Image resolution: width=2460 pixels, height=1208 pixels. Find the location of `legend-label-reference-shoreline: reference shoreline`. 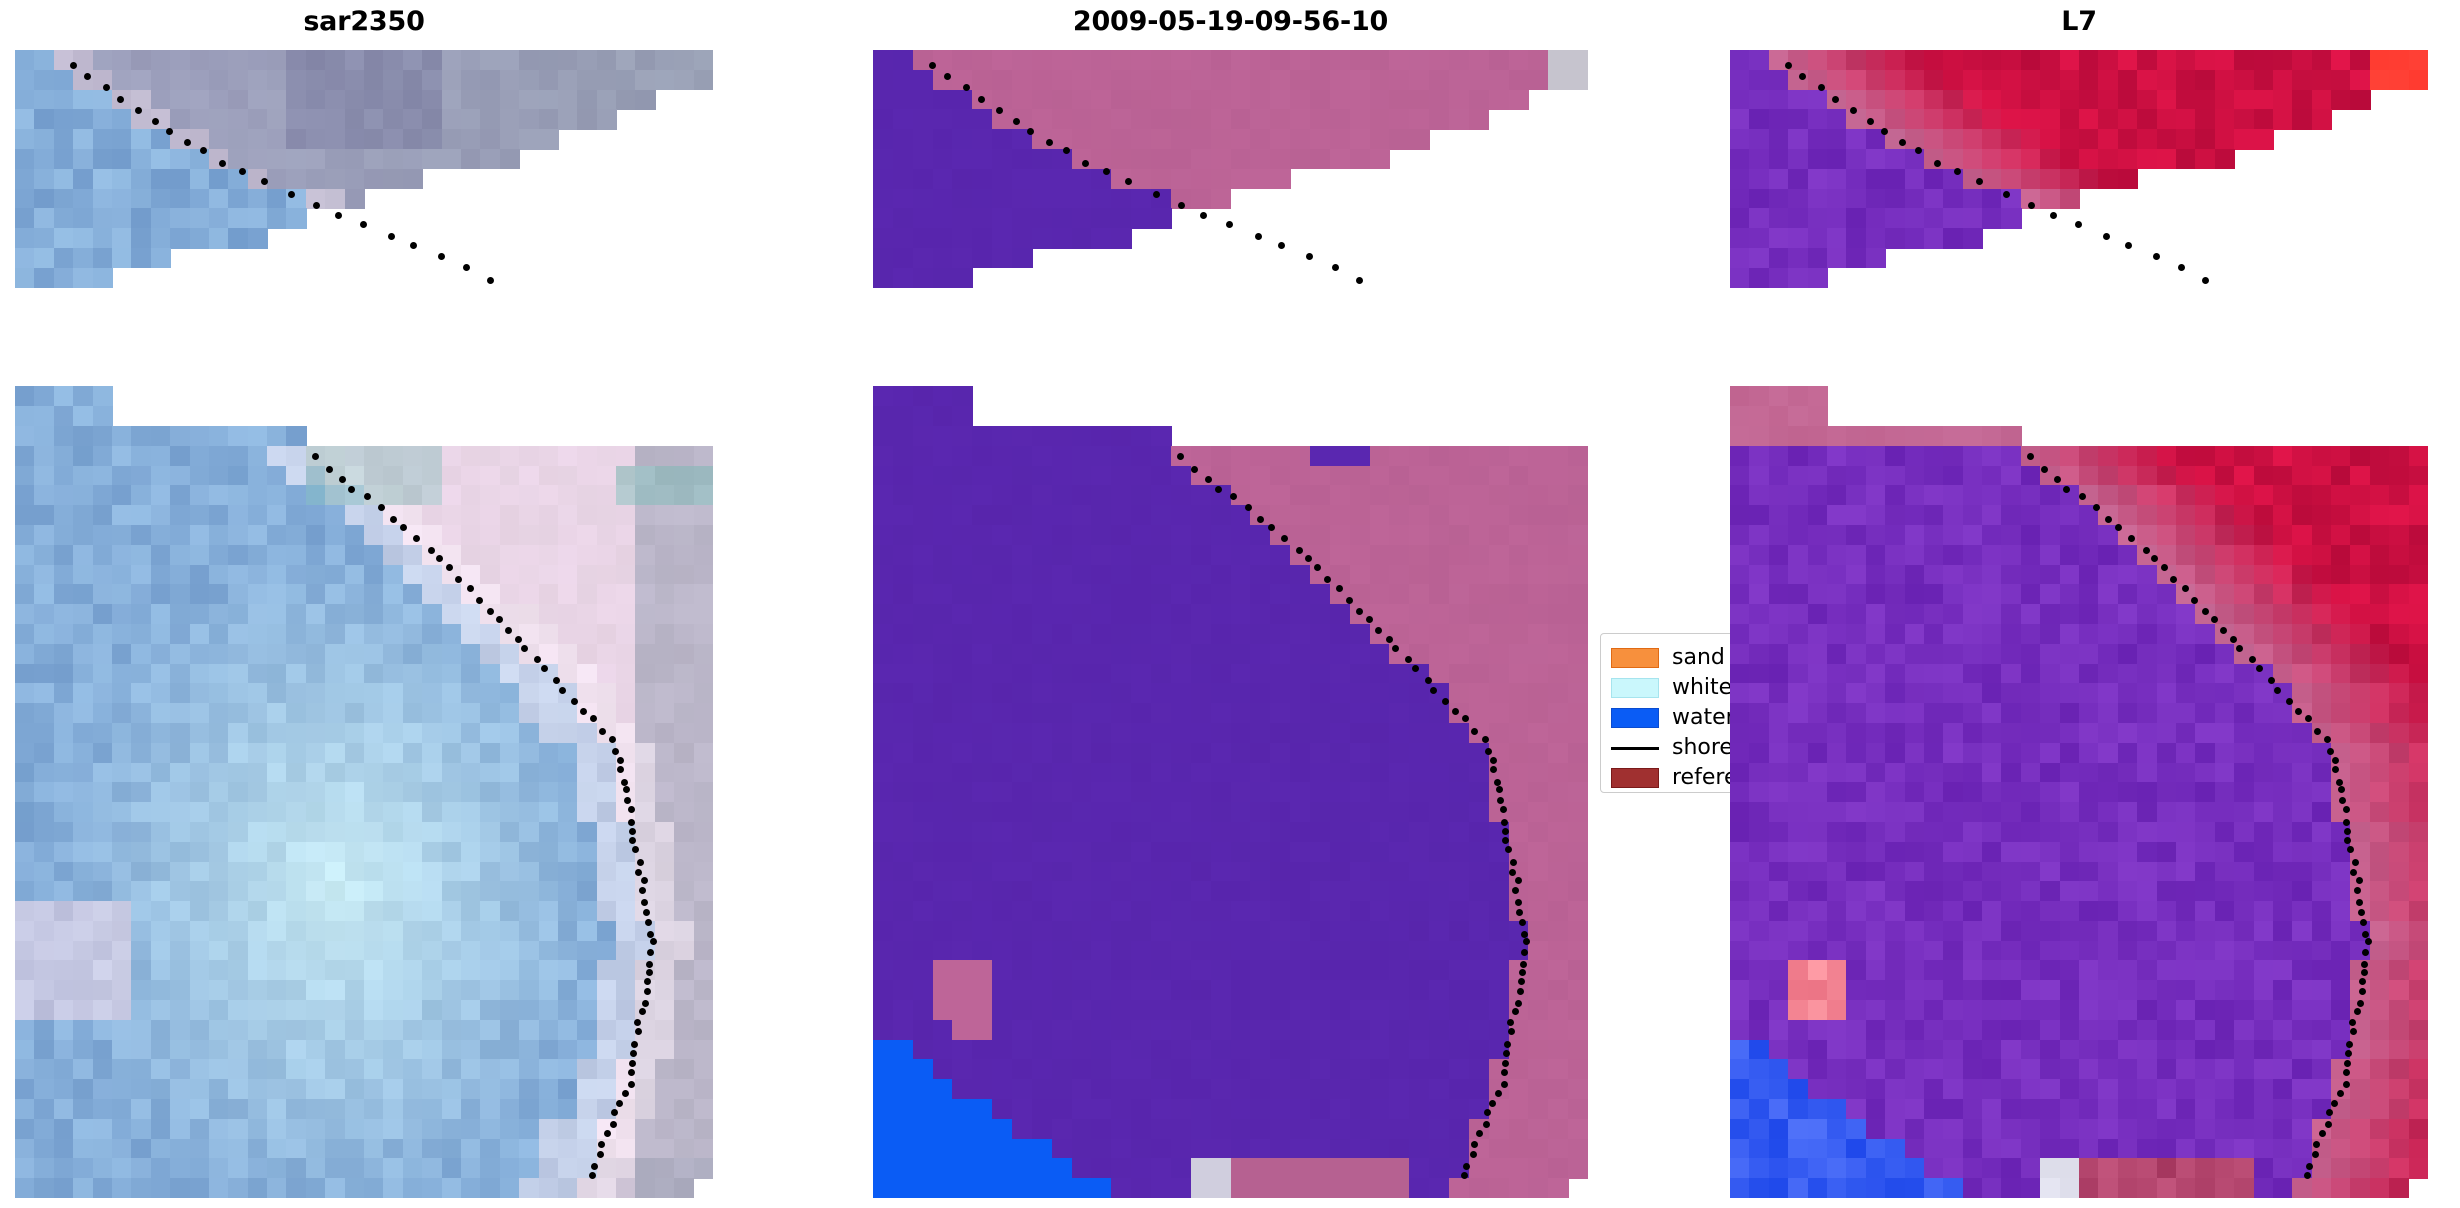

legend-label-reference-shoreline: reference shoreline is located at coordinates (1725, 777).